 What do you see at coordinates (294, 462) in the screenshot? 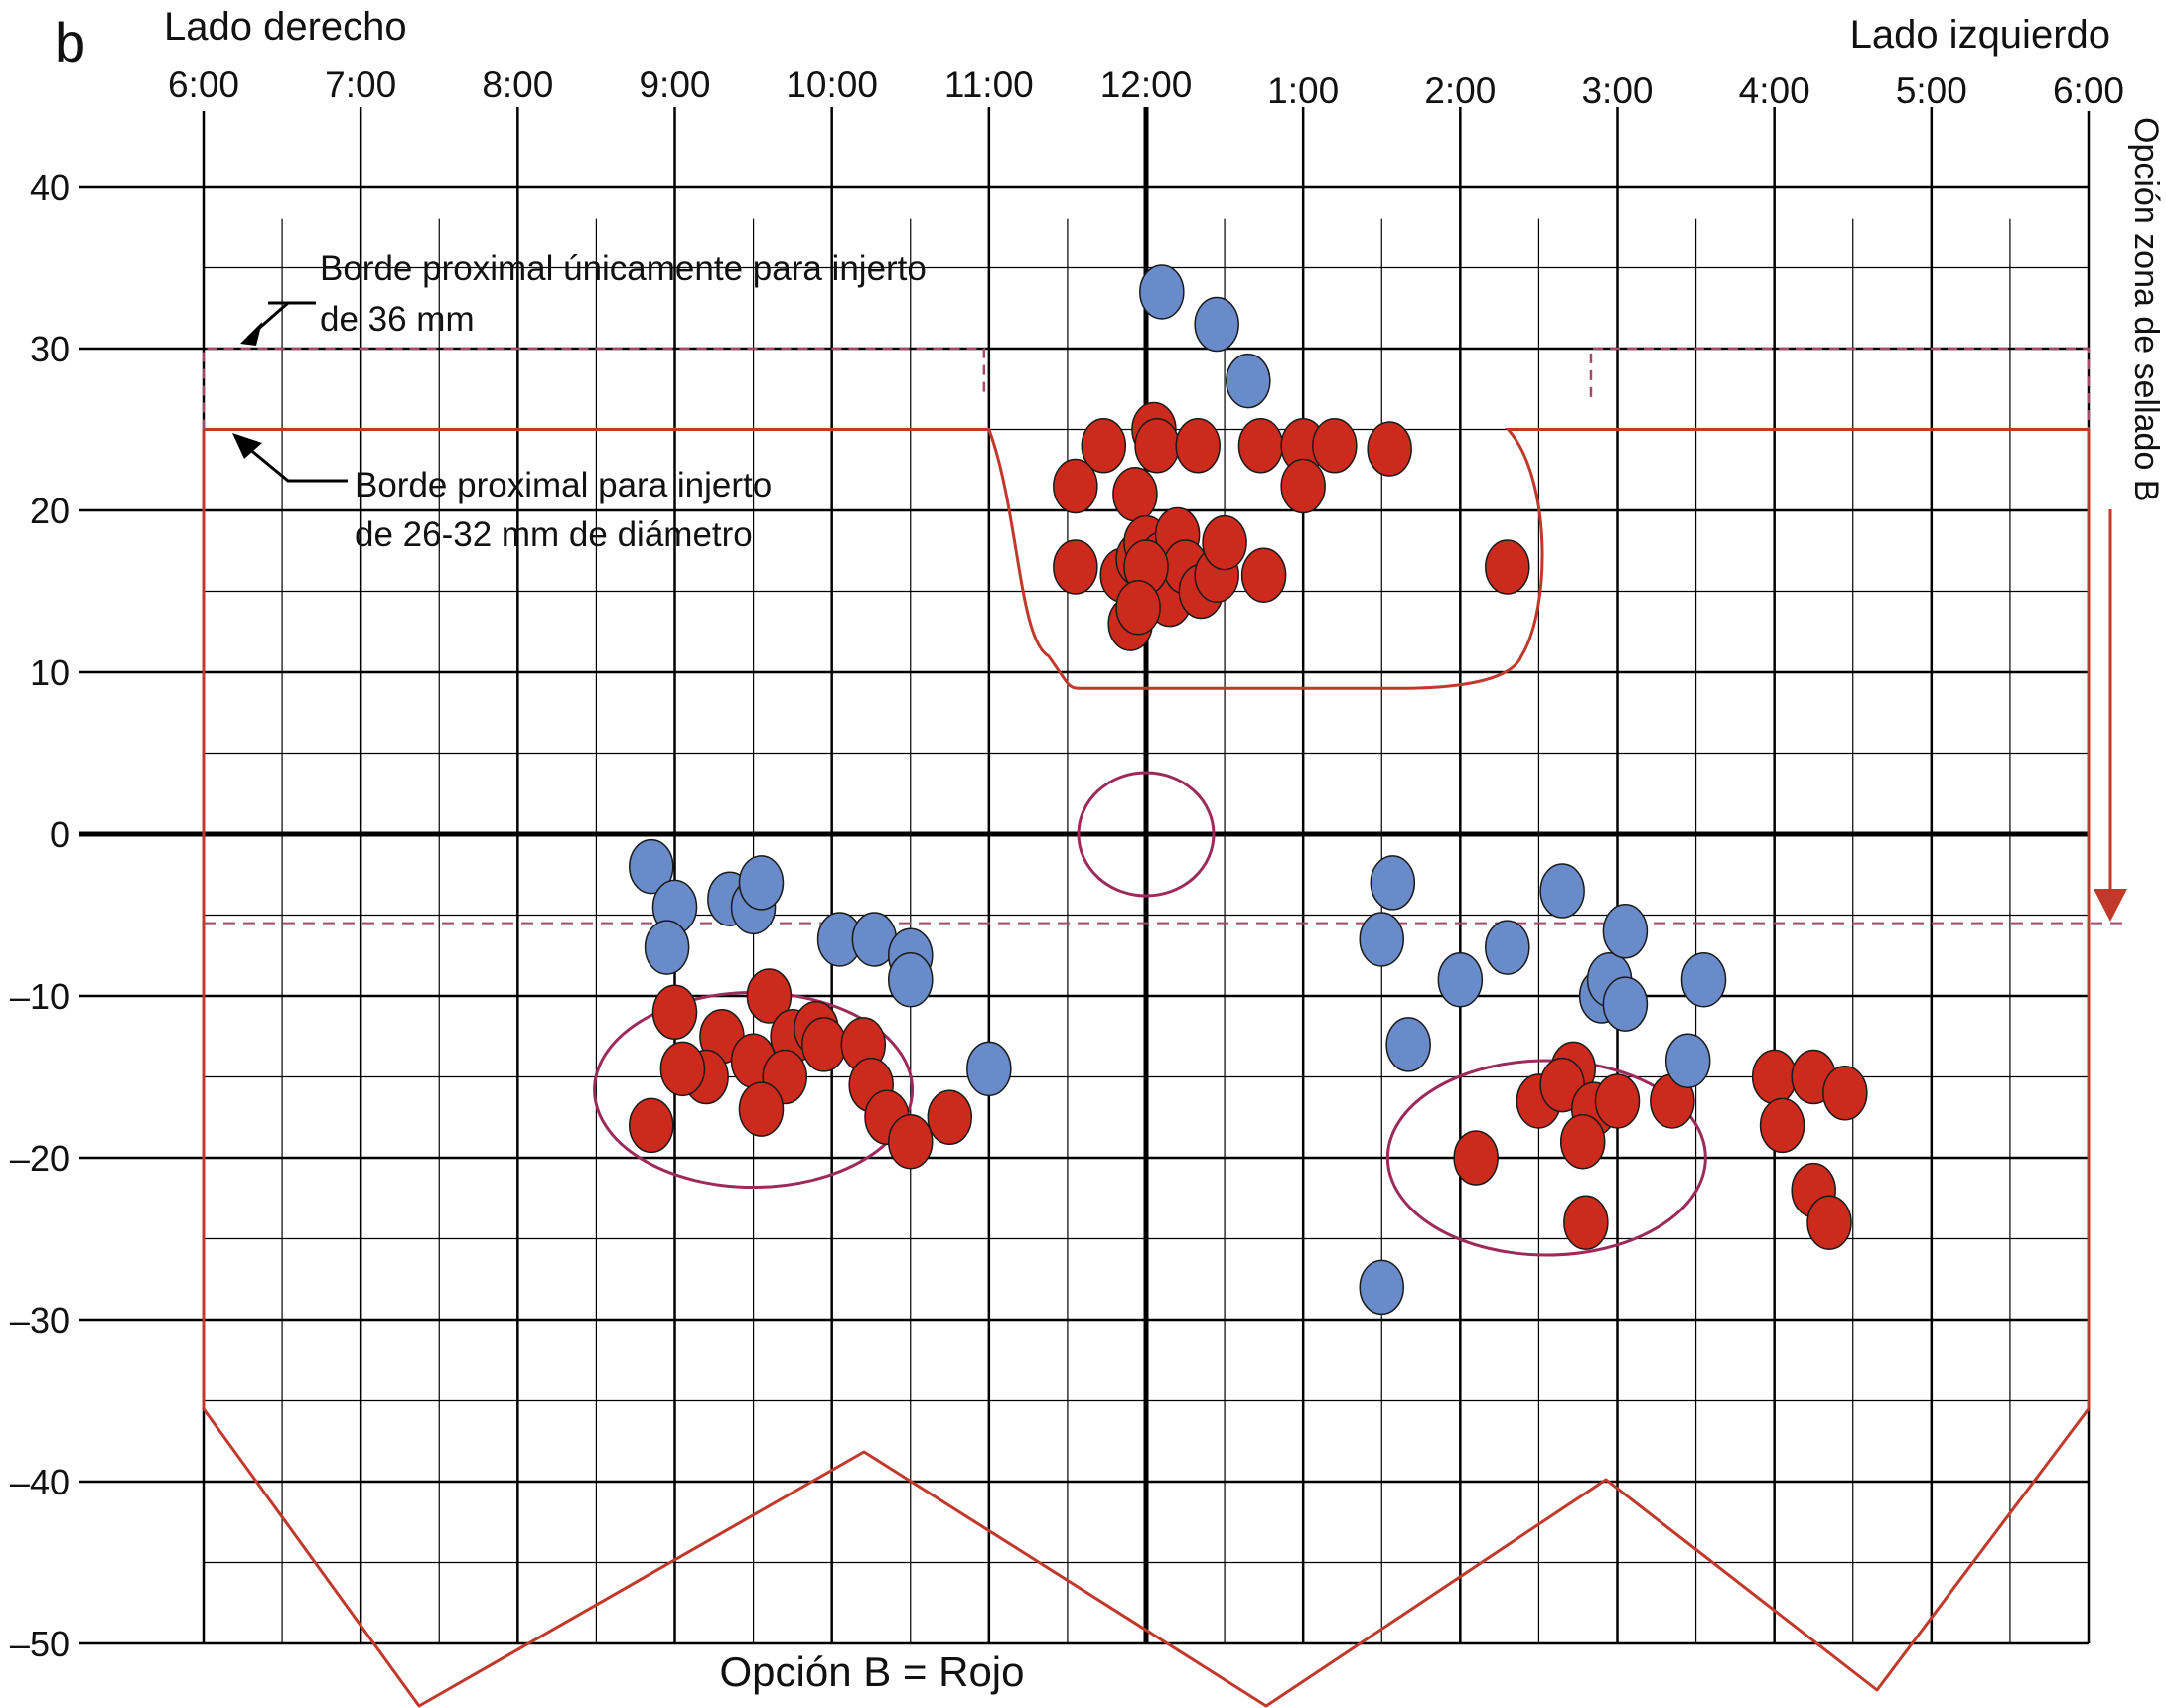
I see `border-26-pointer` at bounding box center [294, 462].